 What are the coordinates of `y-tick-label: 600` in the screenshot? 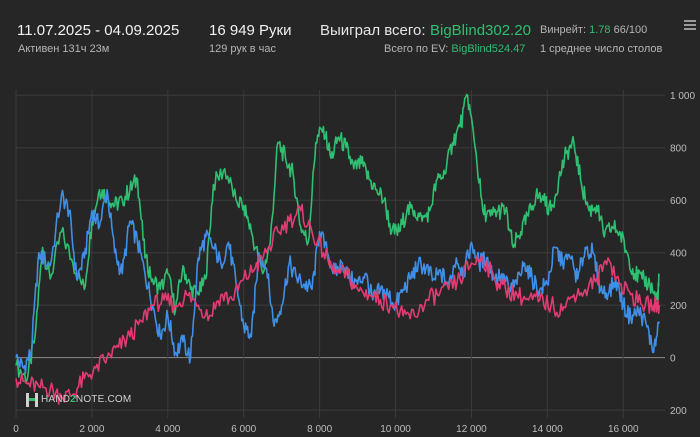 It's located at (678, 201).